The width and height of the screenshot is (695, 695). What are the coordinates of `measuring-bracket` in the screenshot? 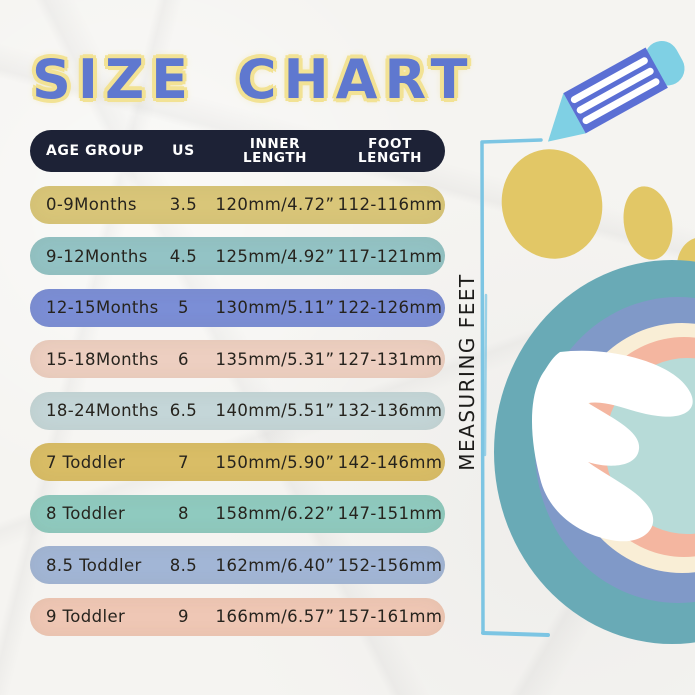 It's located at (515, 387).